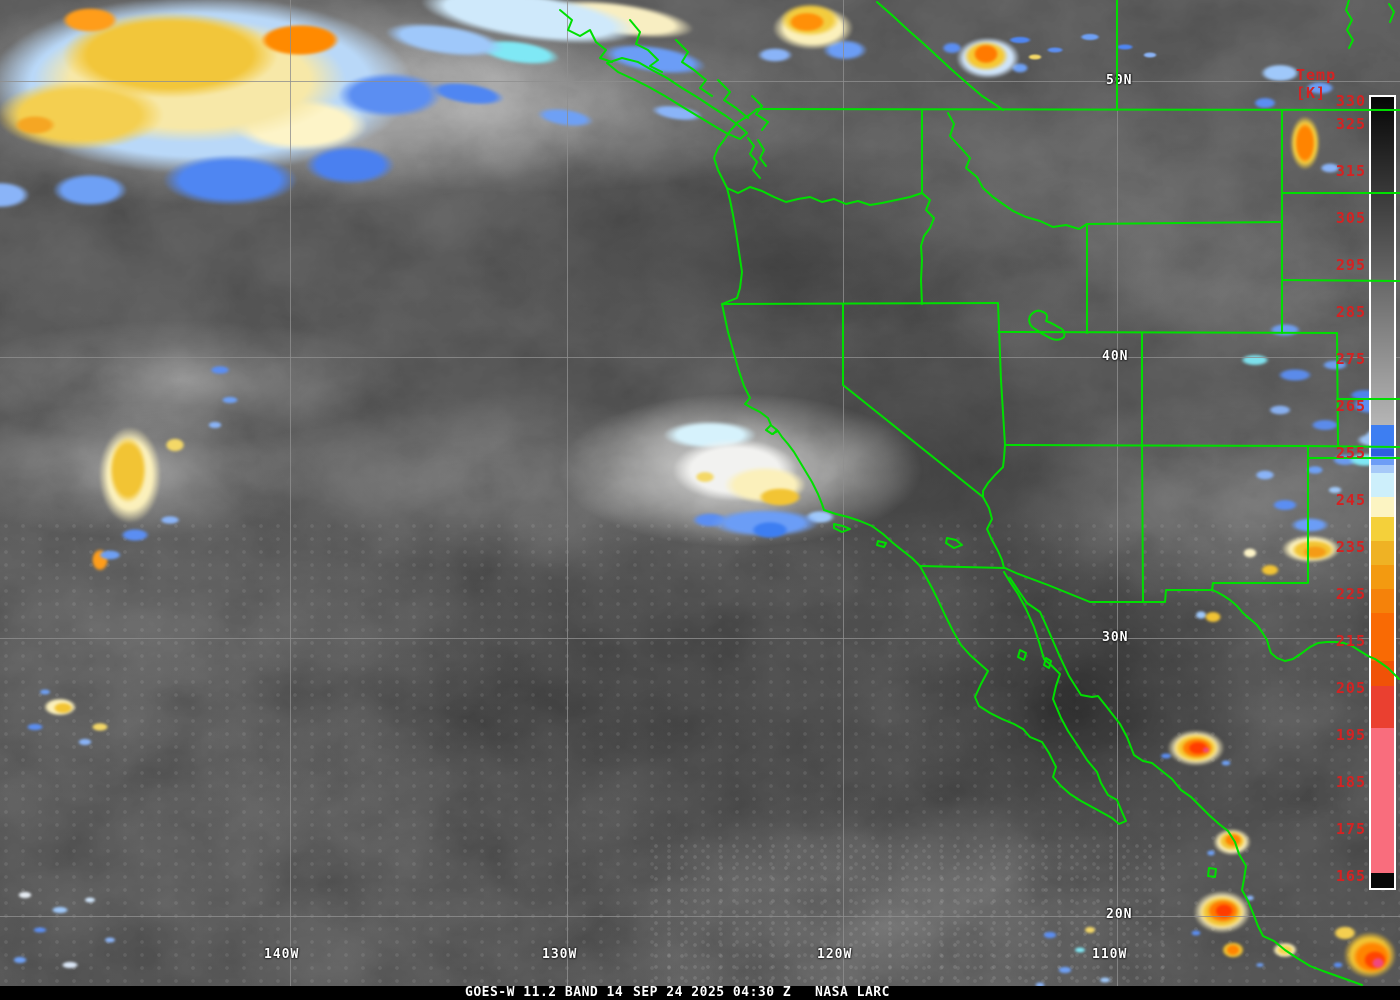 The width and height of the screenshot is (1400, 1000). Describe the element at coordinates (1350, 359) in the screenshot. I see `colorbar-tick-275: 275` at that location.